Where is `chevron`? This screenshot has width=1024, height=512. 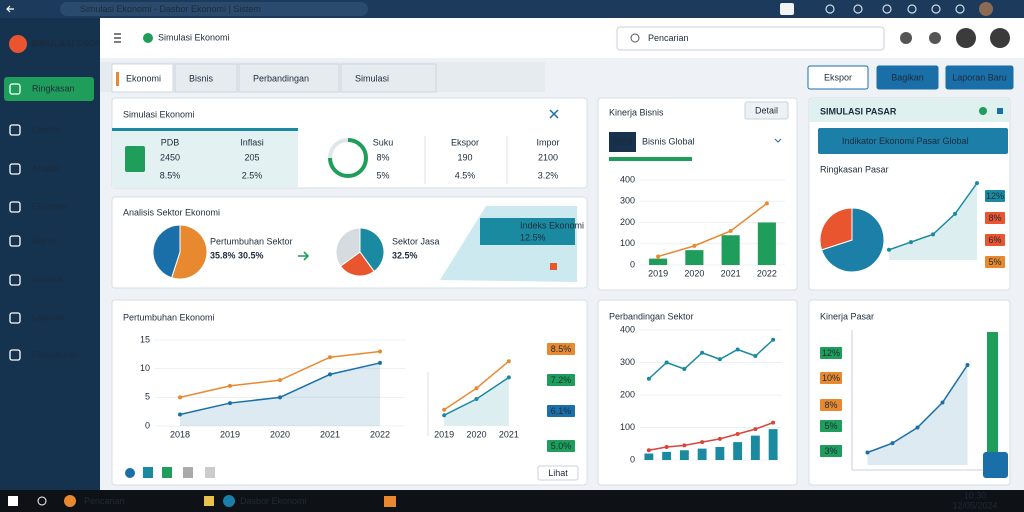
chevron is located at coordinates (778, 140).